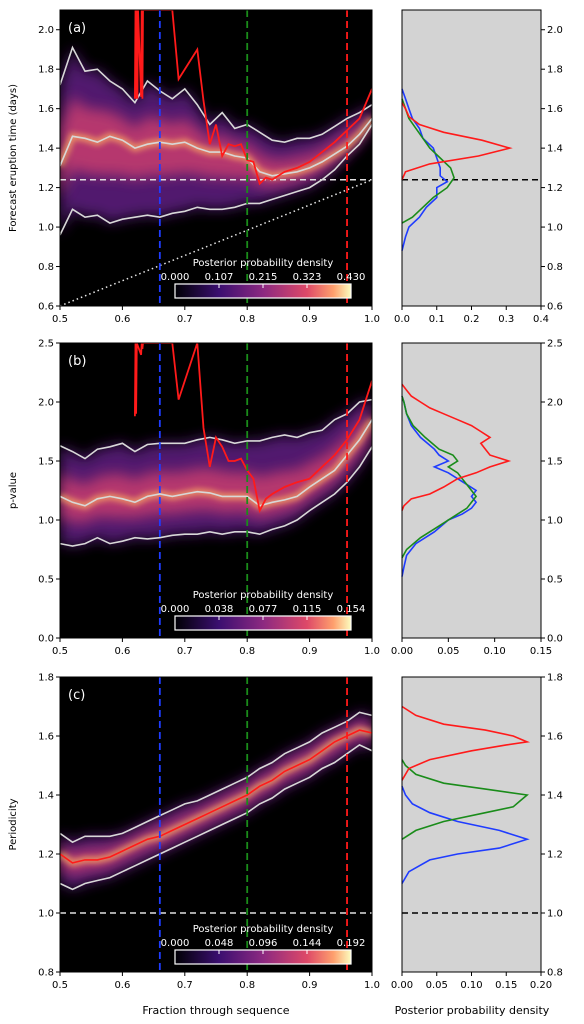 Image resolution: width=584 pixels, height=1024 pixels. I want to click on side-y-tick-label: 1.8, so click(555, 70).